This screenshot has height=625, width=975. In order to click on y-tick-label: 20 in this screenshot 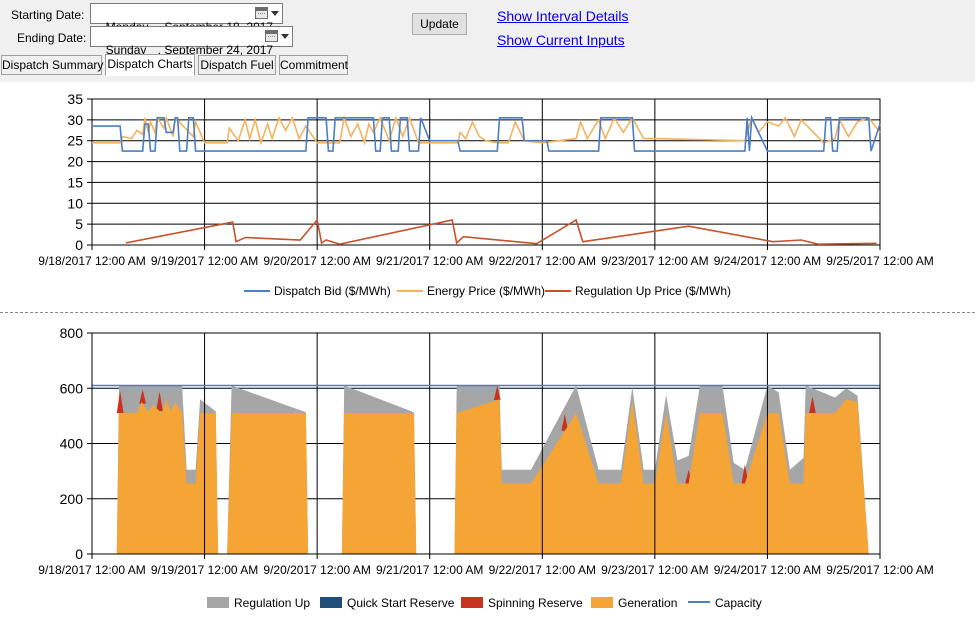, I will do `click(75, 162)`.